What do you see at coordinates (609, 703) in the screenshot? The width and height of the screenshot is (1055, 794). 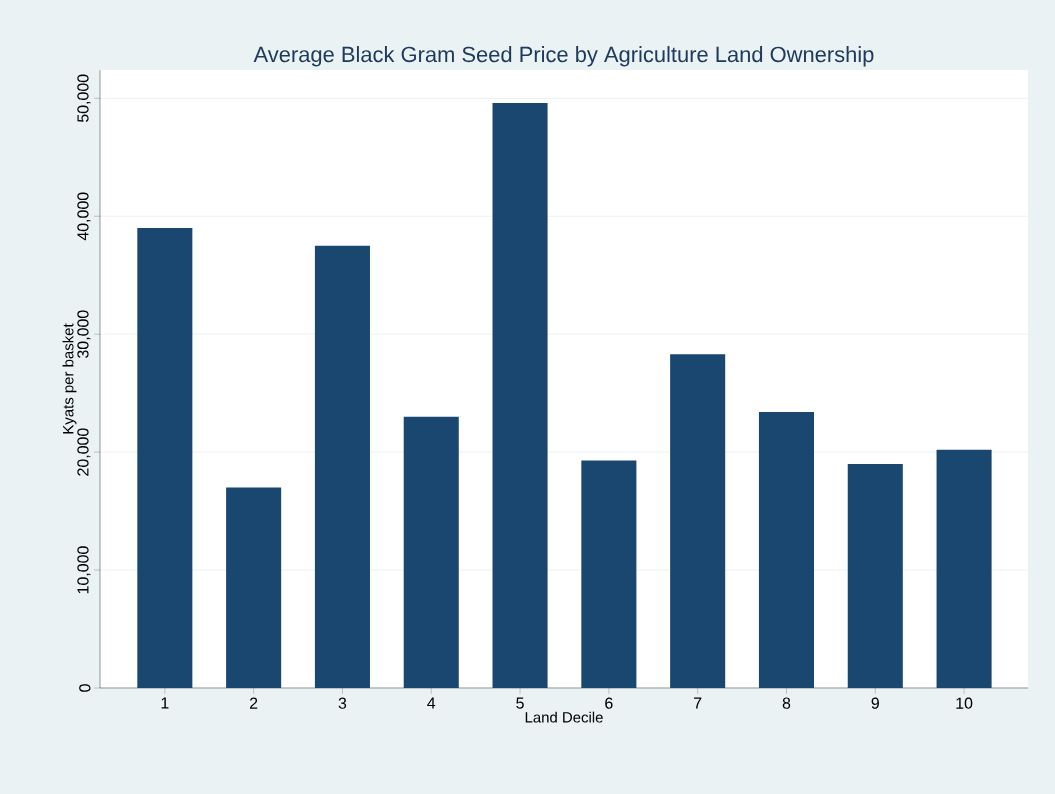 I see `x-tick-label: 6` at bounding box center [609, 703].